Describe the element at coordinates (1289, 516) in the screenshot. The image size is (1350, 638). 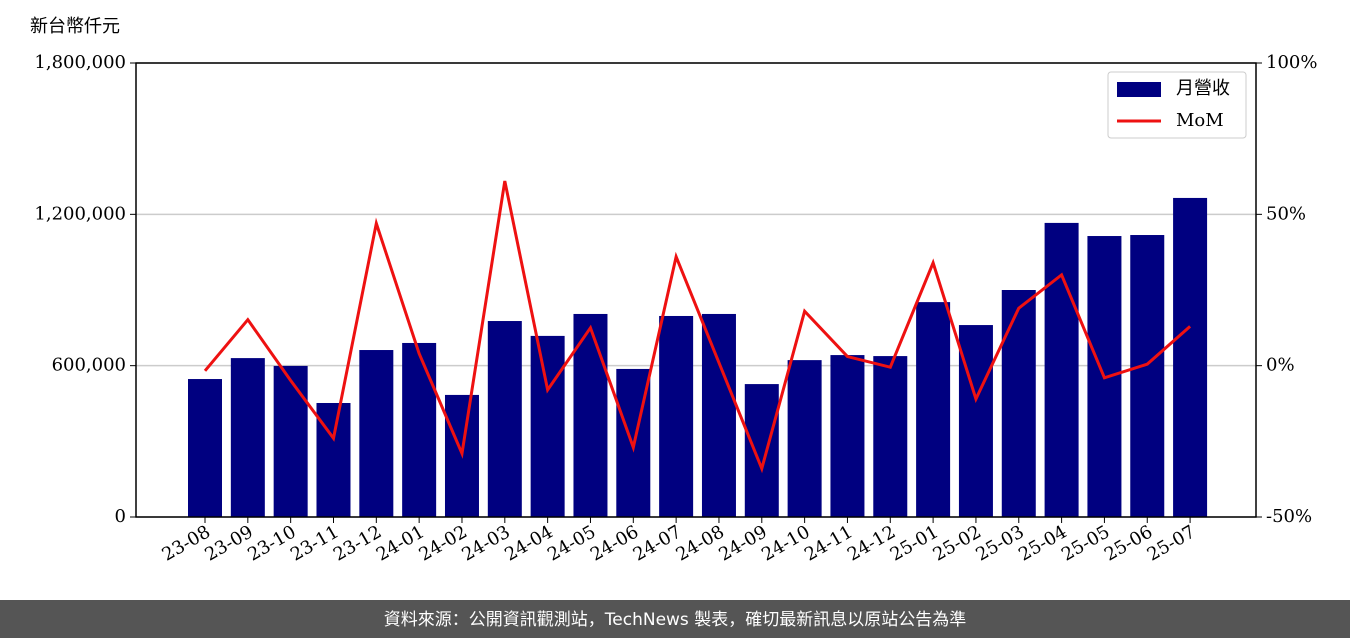
I see `y2-tick-label: -50%` at that location.